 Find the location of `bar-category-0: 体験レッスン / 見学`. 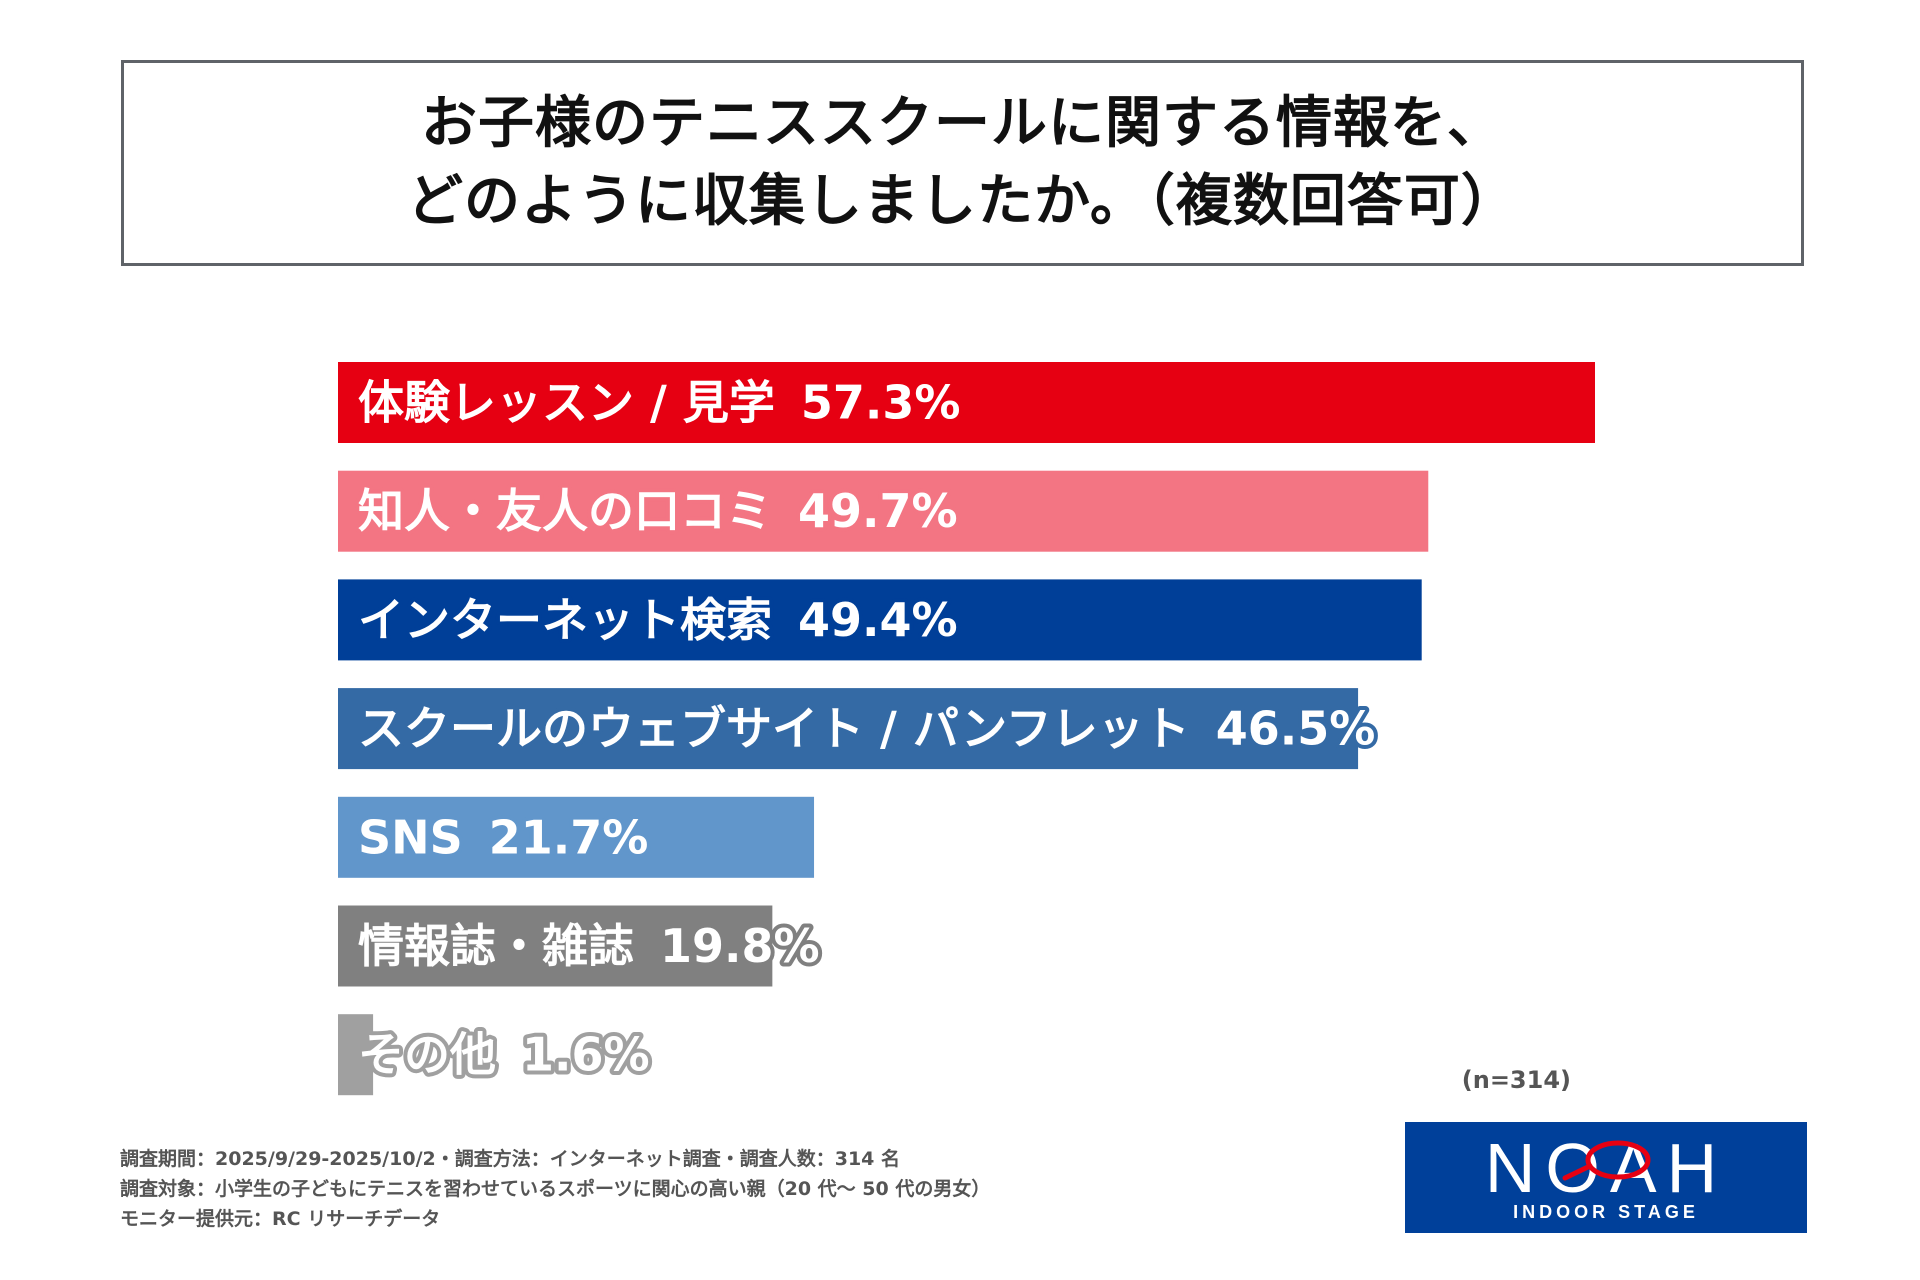

bar-category-0: 体験レッスン / 見学 is located at coordinates (566, 403).